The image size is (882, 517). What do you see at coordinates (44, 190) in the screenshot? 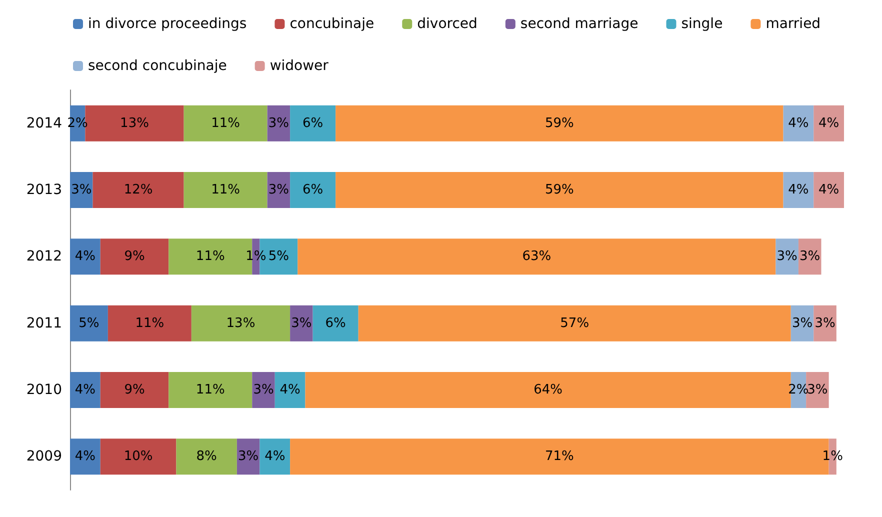
I see `y-tick-label: 2013` at bounding box center [44, 190].